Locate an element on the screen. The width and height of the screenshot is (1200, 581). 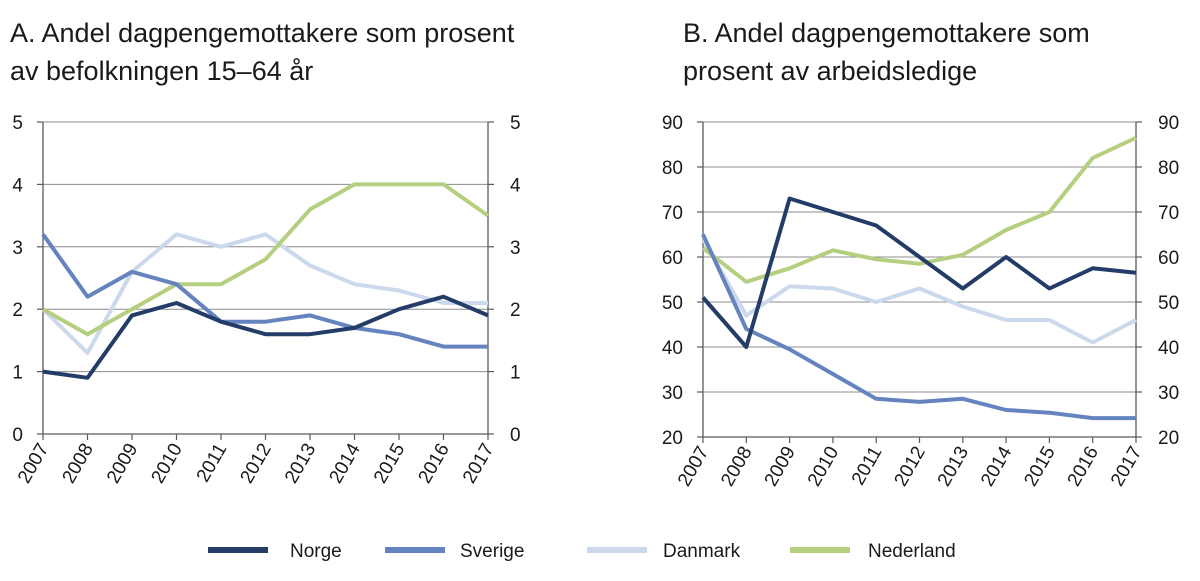
y-tick-label-left: 1 is located at coordinates (17, 373).